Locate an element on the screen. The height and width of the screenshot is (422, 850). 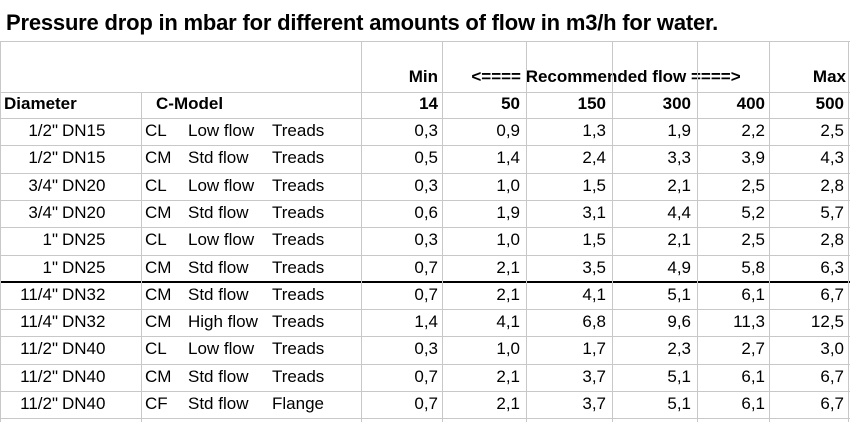
pressure-value: 1,3 is located at coordinates (594, 130).